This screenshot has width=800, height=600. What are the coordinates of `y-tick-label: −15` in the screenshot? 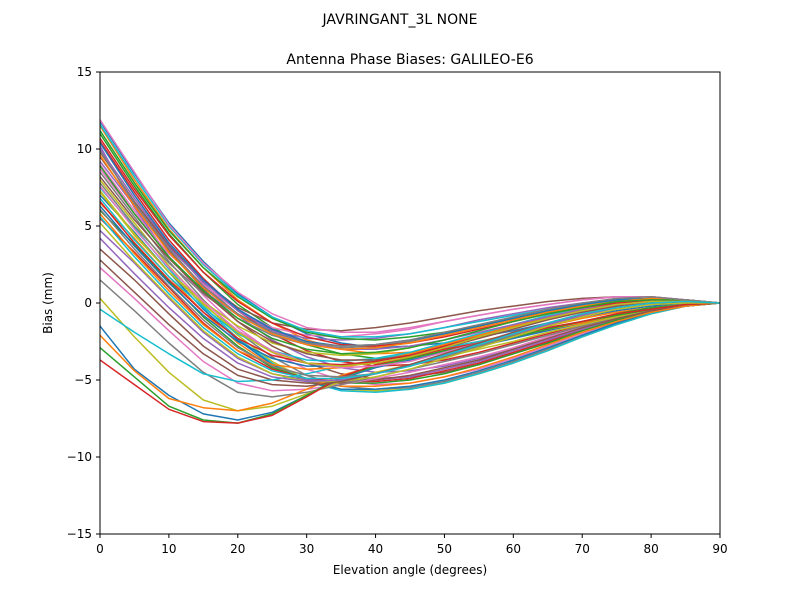 It's located at (79, 534).